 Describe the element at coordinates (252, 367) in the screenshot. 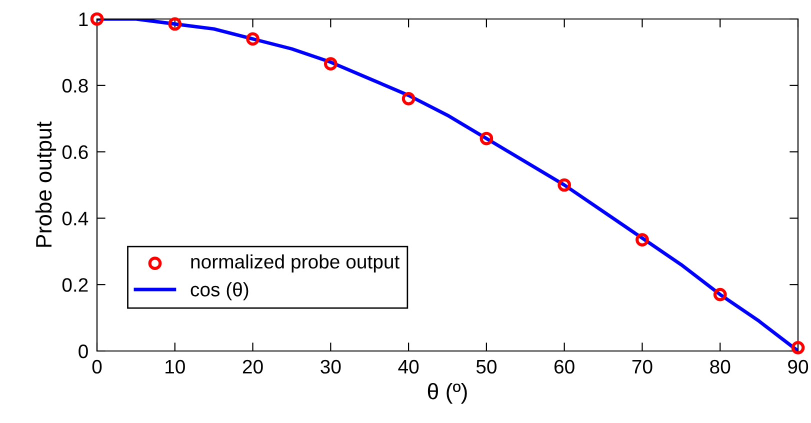

I see `x-tick-label: 20` at that location.